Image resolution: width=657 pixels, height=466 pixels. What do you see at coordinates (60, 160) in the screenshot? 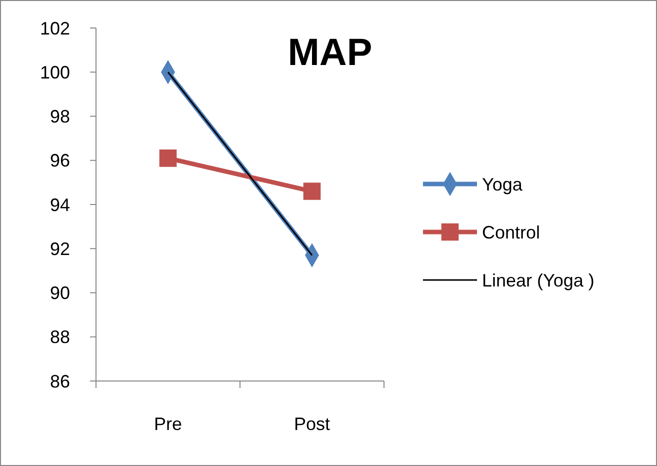
I see `y-tick-label: 96` at bounding box center [60, 160].